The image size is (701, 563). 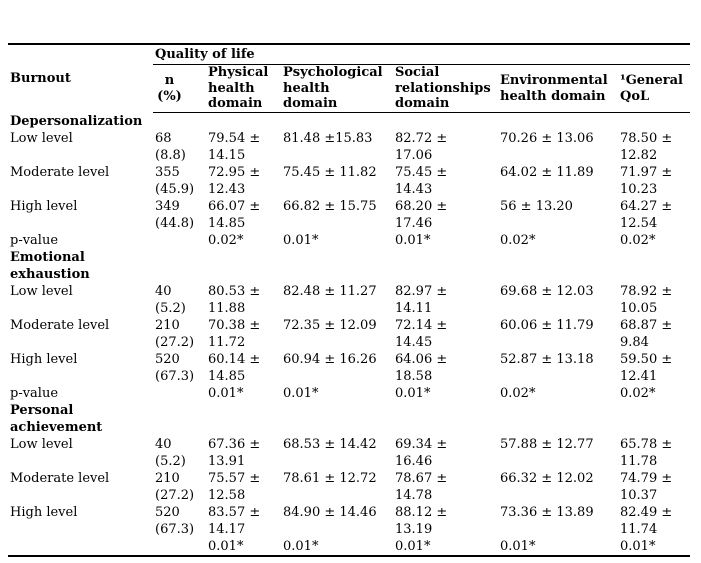 I want to click on cell-social: 88.12 ± 13.19, so click(x=421, y=521).